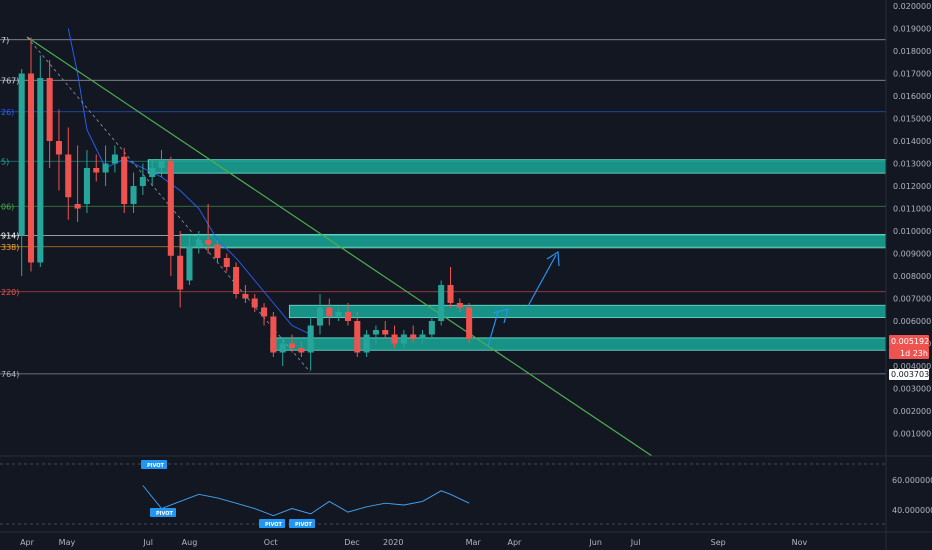 The image size is (932, 550). Describe the element at coordinates (912, 96) in the screenshot. I see `price-tick-label: 0.016000` at that location.